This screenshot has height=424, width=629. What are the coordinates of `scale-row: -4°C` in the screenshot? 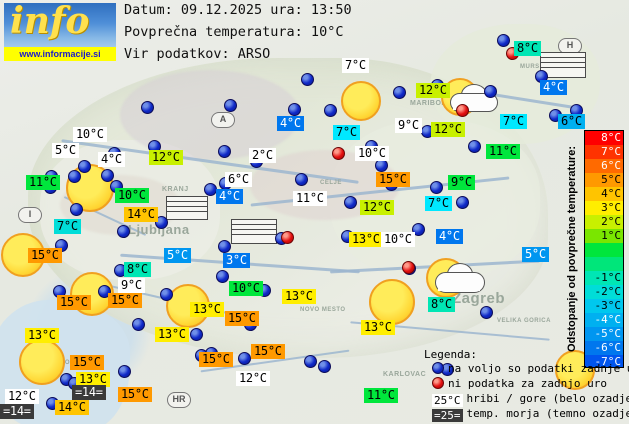 It's located at (604, 320).